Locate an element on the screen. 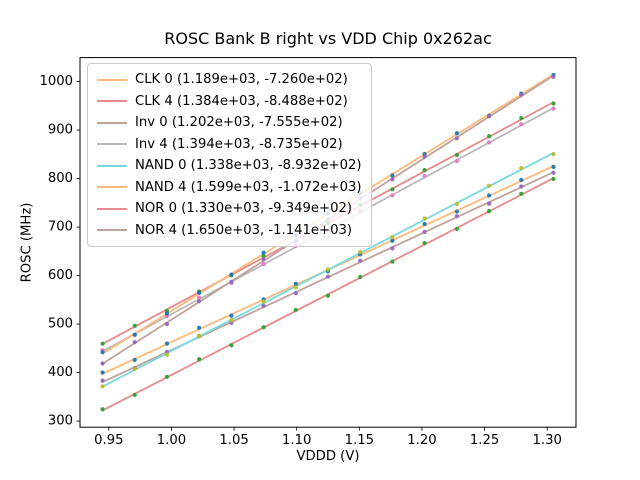  chart-title: ROSC Bank B right vs VDD Chip 0x262ac is located at coordinates (328, 38).